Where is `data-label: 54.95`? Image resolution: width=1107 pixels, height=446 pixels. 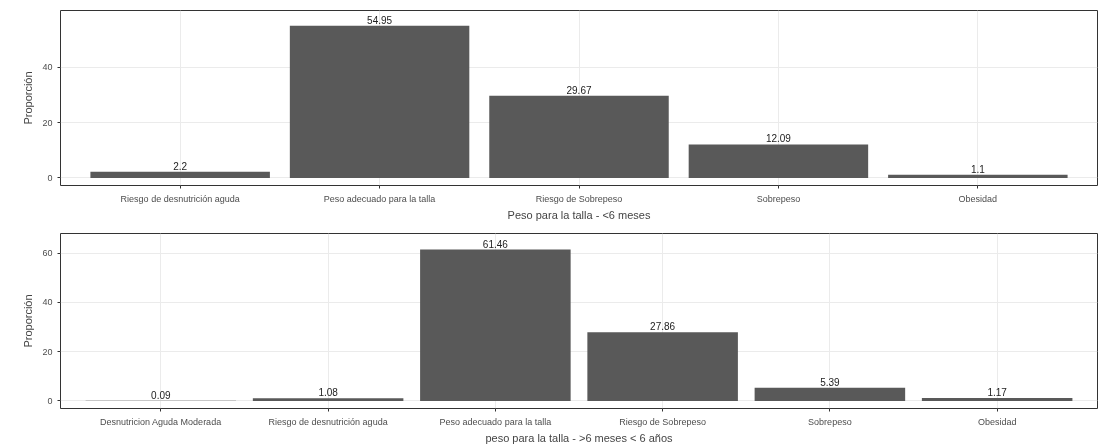
data-label: 54.95 is located at coordinates (380, 20).